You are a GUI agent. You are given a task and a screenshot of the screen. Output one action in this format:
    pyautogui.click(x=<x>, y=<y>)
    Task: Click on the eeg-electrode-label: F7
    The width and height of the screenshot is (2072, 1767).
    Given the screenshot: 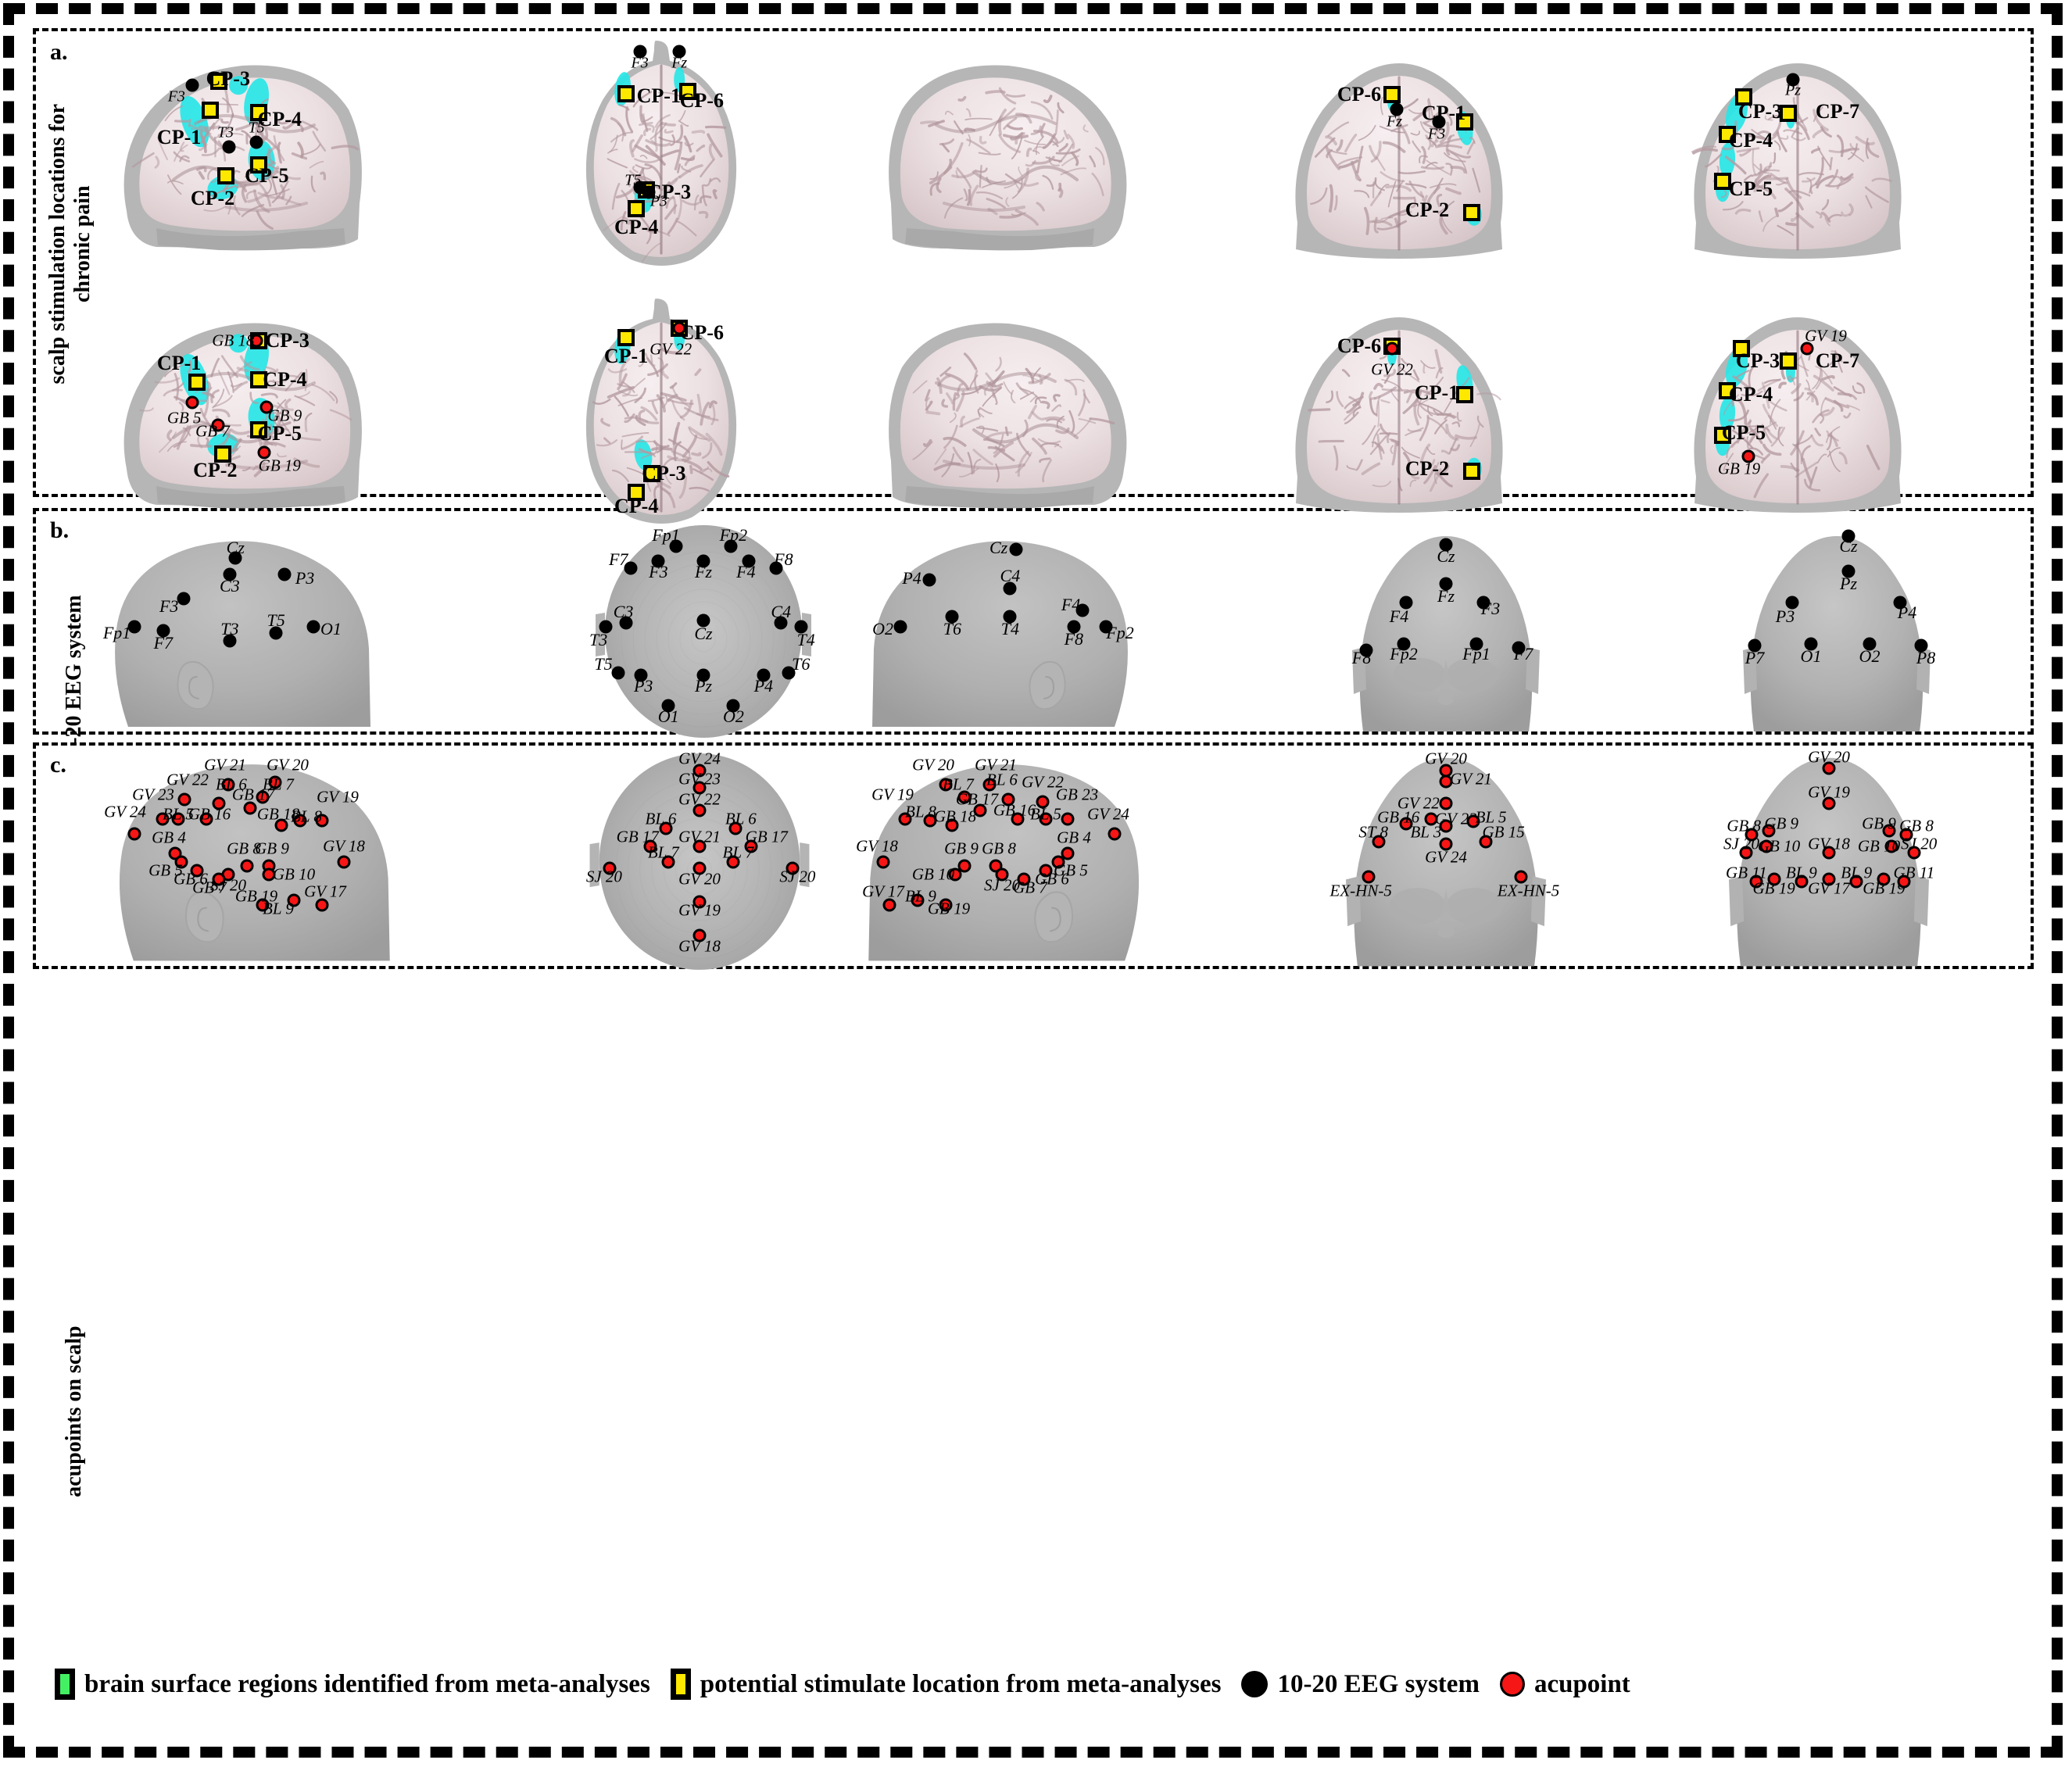 What is the action you would take?
    pyautogui.click(x=1523, y=654)
    